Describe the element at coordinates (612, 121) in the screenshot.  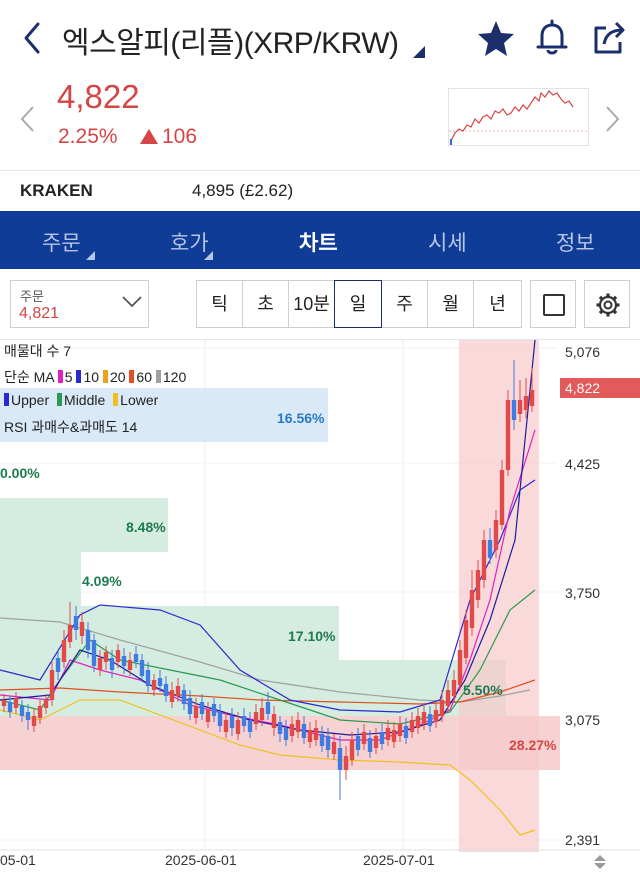
I see `chevron-right-icon` at that location.